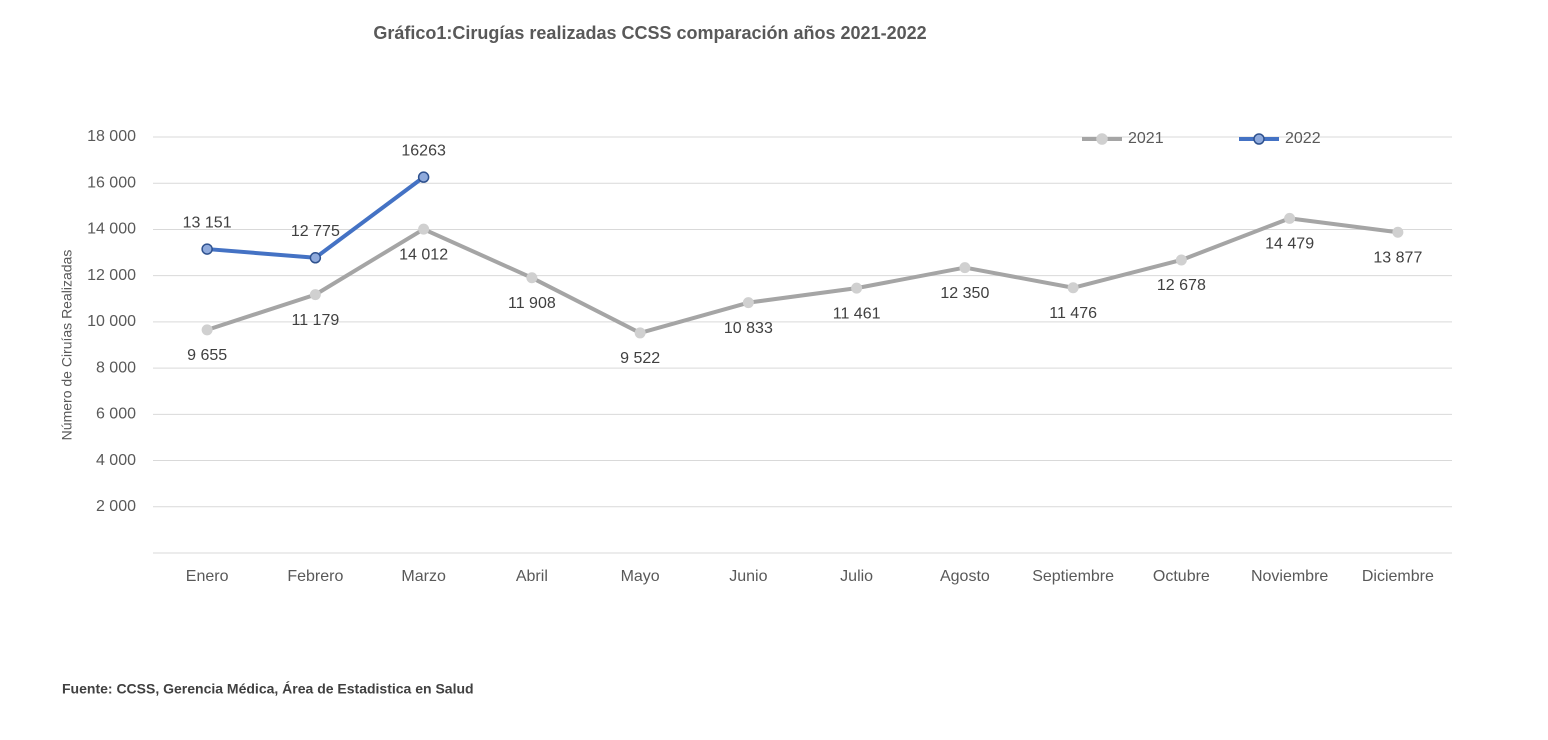 This screenshot has height=740, width=1548. I want to click on data-label: 12 775, so click(315, 231).